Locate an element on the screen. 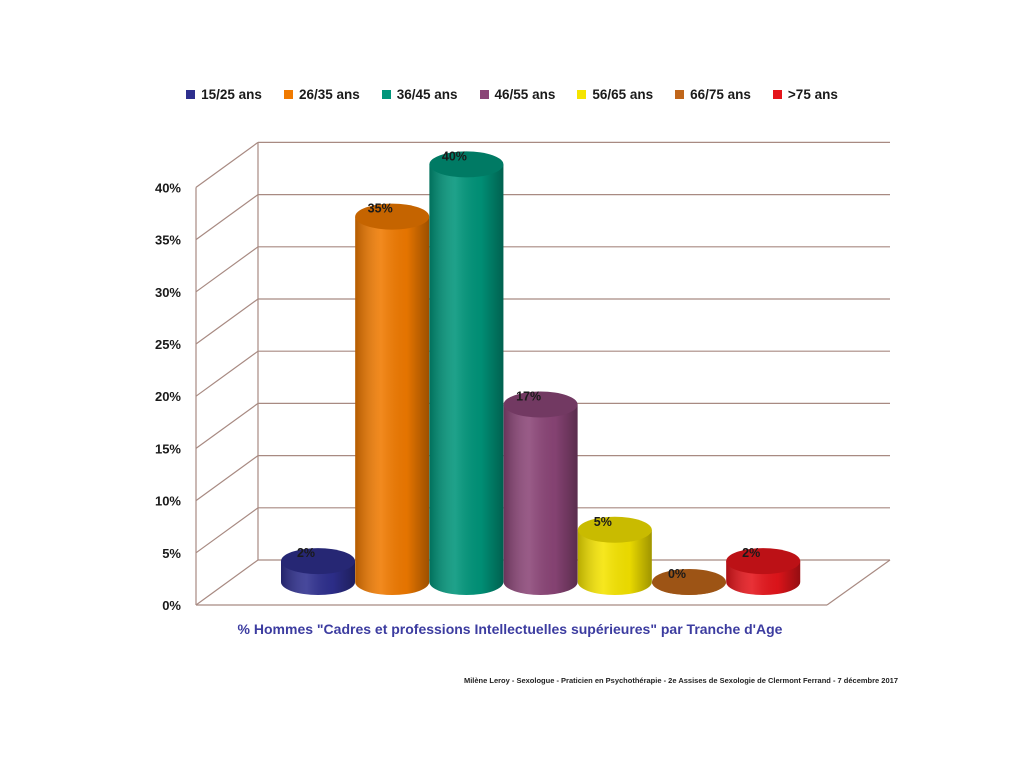 Image resolution: width=1024 pixels, height=768 pixels. y-tick-label: 40% is located at coordinates (168, 187).